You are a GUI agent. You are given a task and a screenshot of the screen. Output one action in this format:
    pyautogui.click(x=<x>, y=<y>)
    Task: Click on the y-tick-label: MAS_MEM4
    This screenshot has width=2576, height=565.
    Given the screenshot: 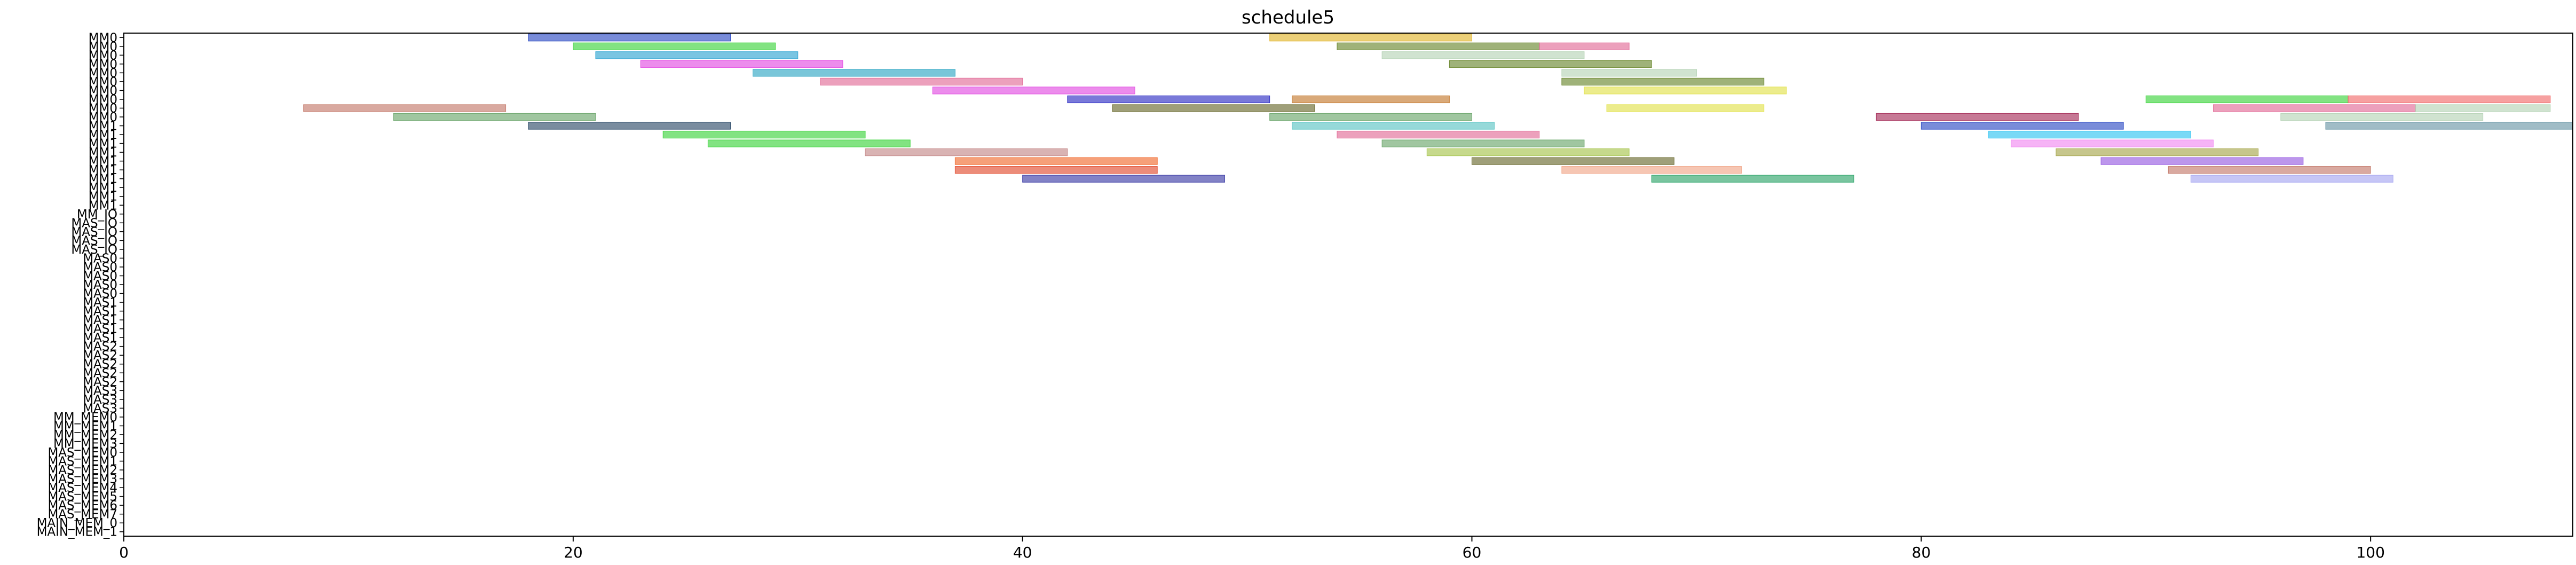 What is the action you would take?
    pyautogui.click(x=82, y=488)
    